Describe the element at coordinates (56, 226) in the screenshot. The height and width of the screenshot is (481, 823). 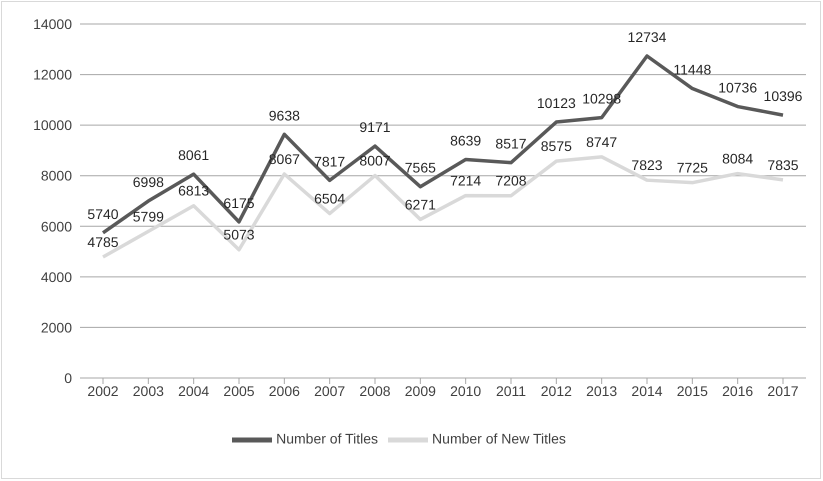
I see `y-tick-label: 6000` at that location.